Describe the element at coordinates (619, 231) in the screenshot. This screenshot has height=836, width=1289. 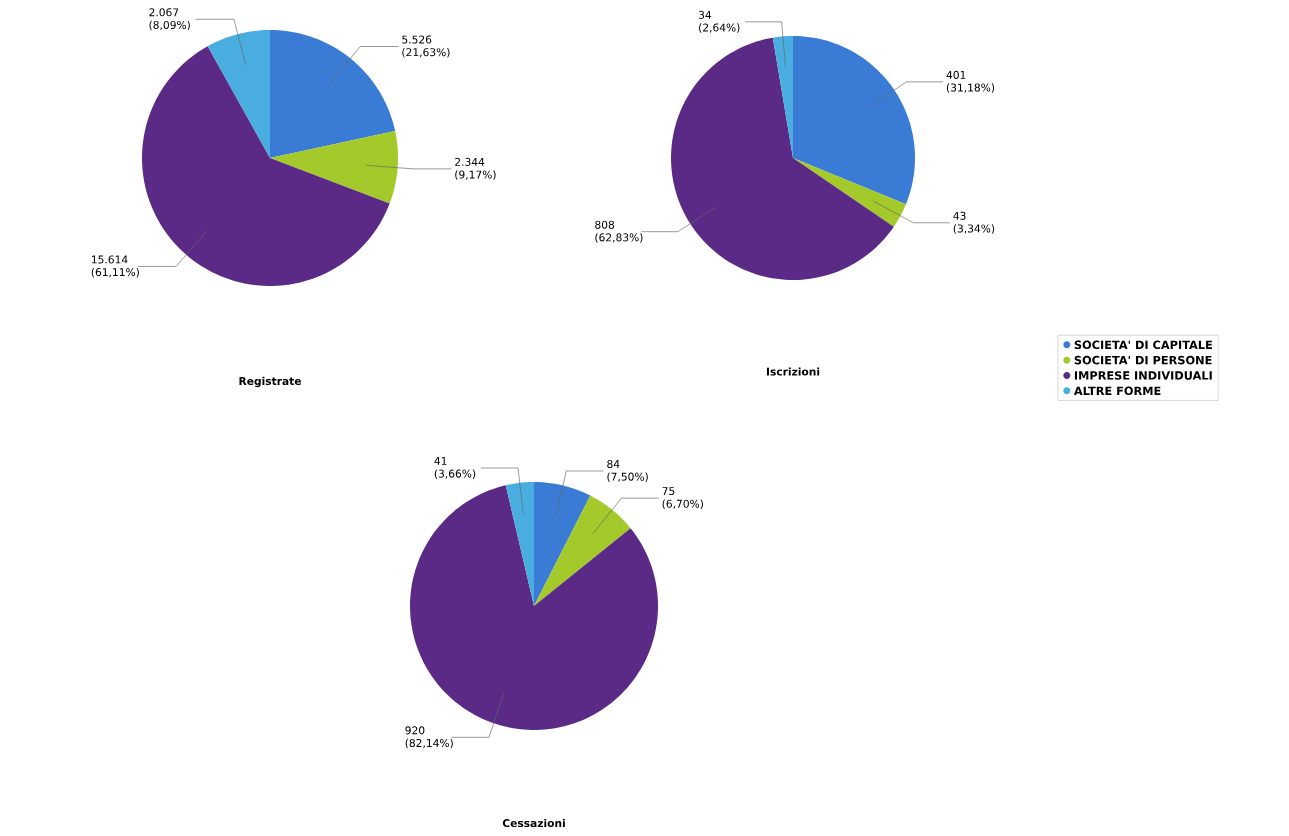
I see `data-label: 808 (62,83%)` at that location.